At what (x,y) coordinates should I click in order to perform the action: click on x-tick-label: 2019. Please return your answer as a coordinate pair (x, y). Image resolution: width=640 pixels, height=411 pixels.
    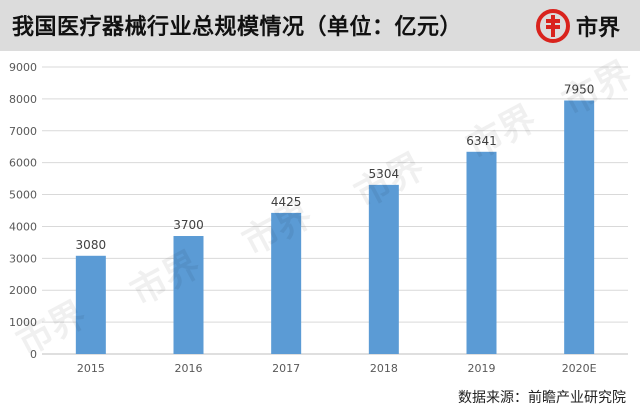
    Looking at the image, I should click on (482, 368).